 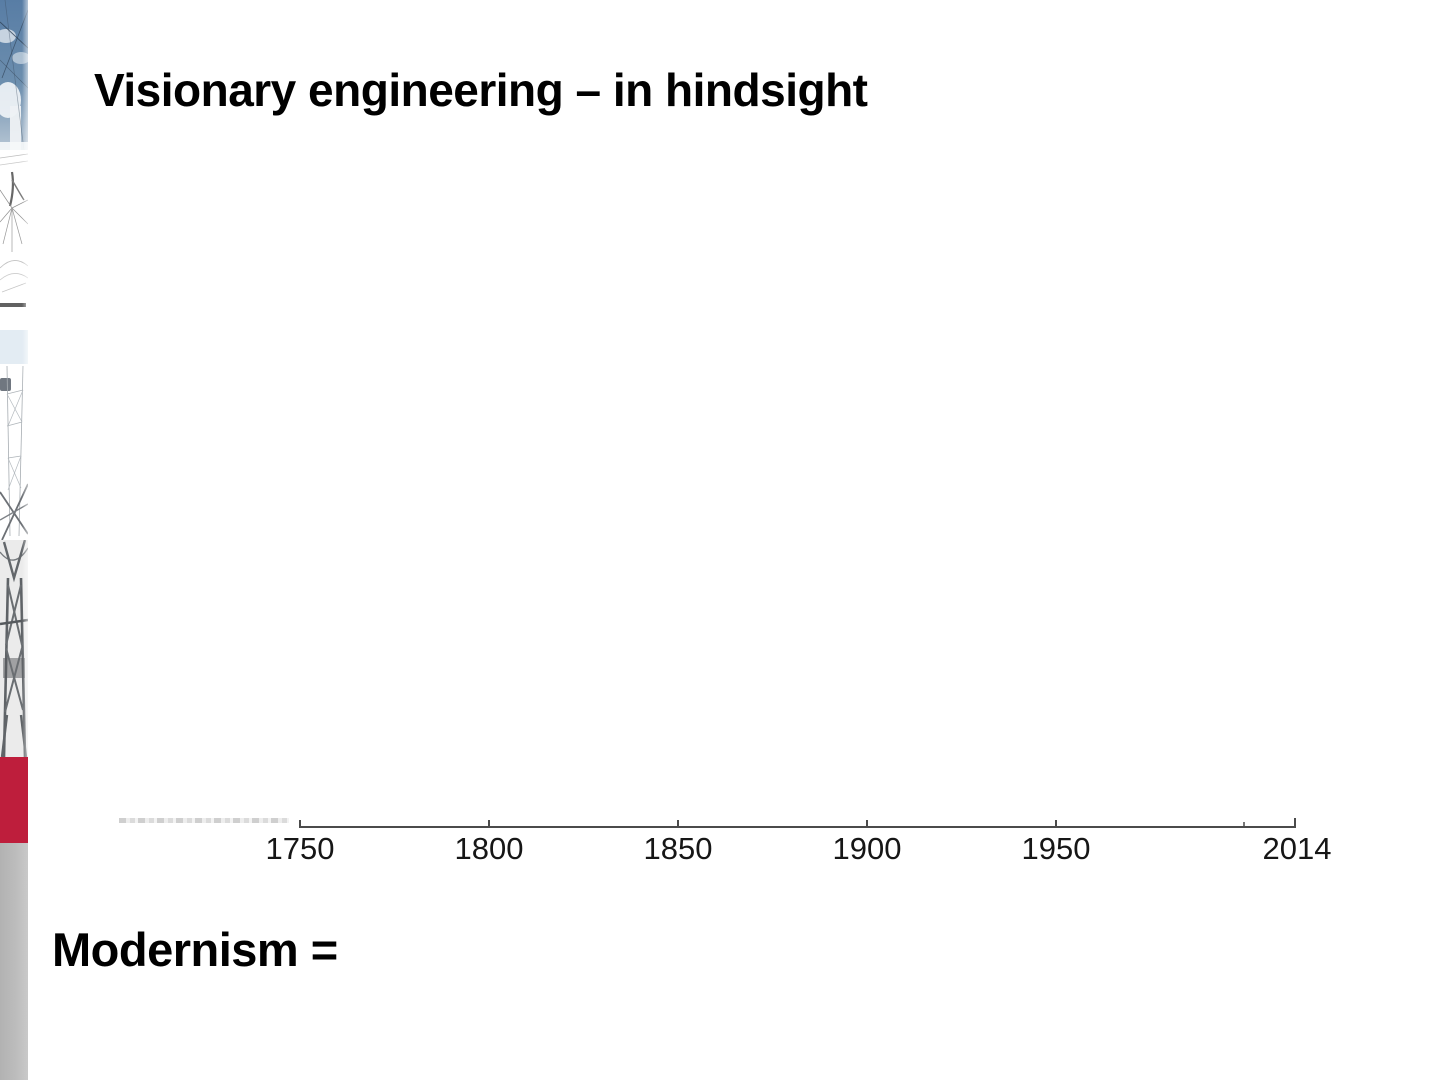 What do you see at coordinates (14, 800) in the screenshot?
I see `strip-red-accent-block` at bounding box center [14, 800].